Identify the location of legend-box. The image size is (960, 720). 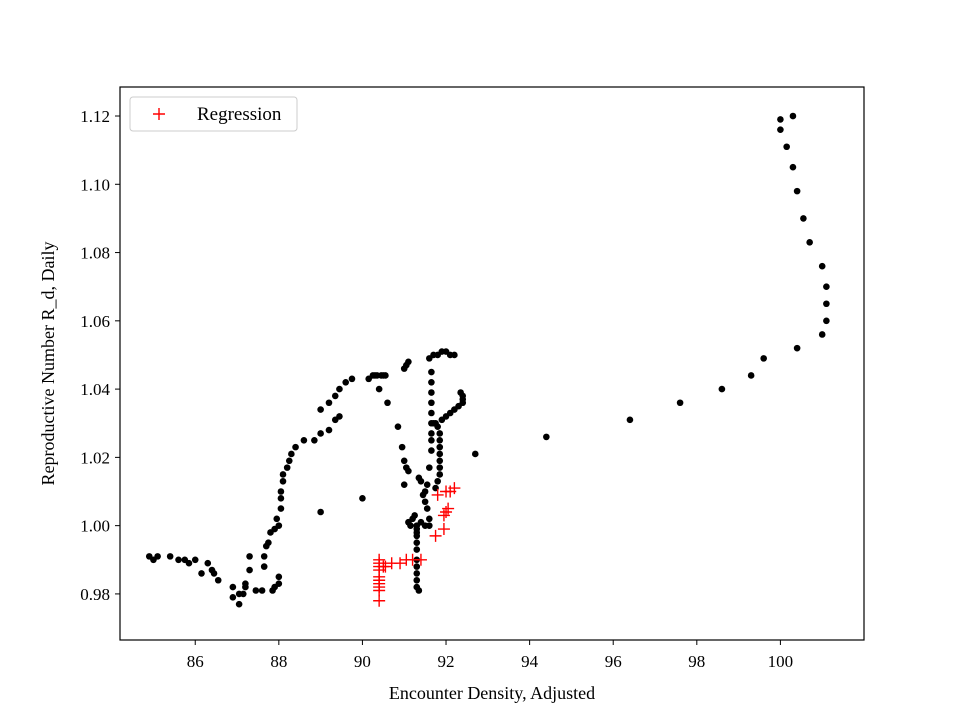
(213, 114).